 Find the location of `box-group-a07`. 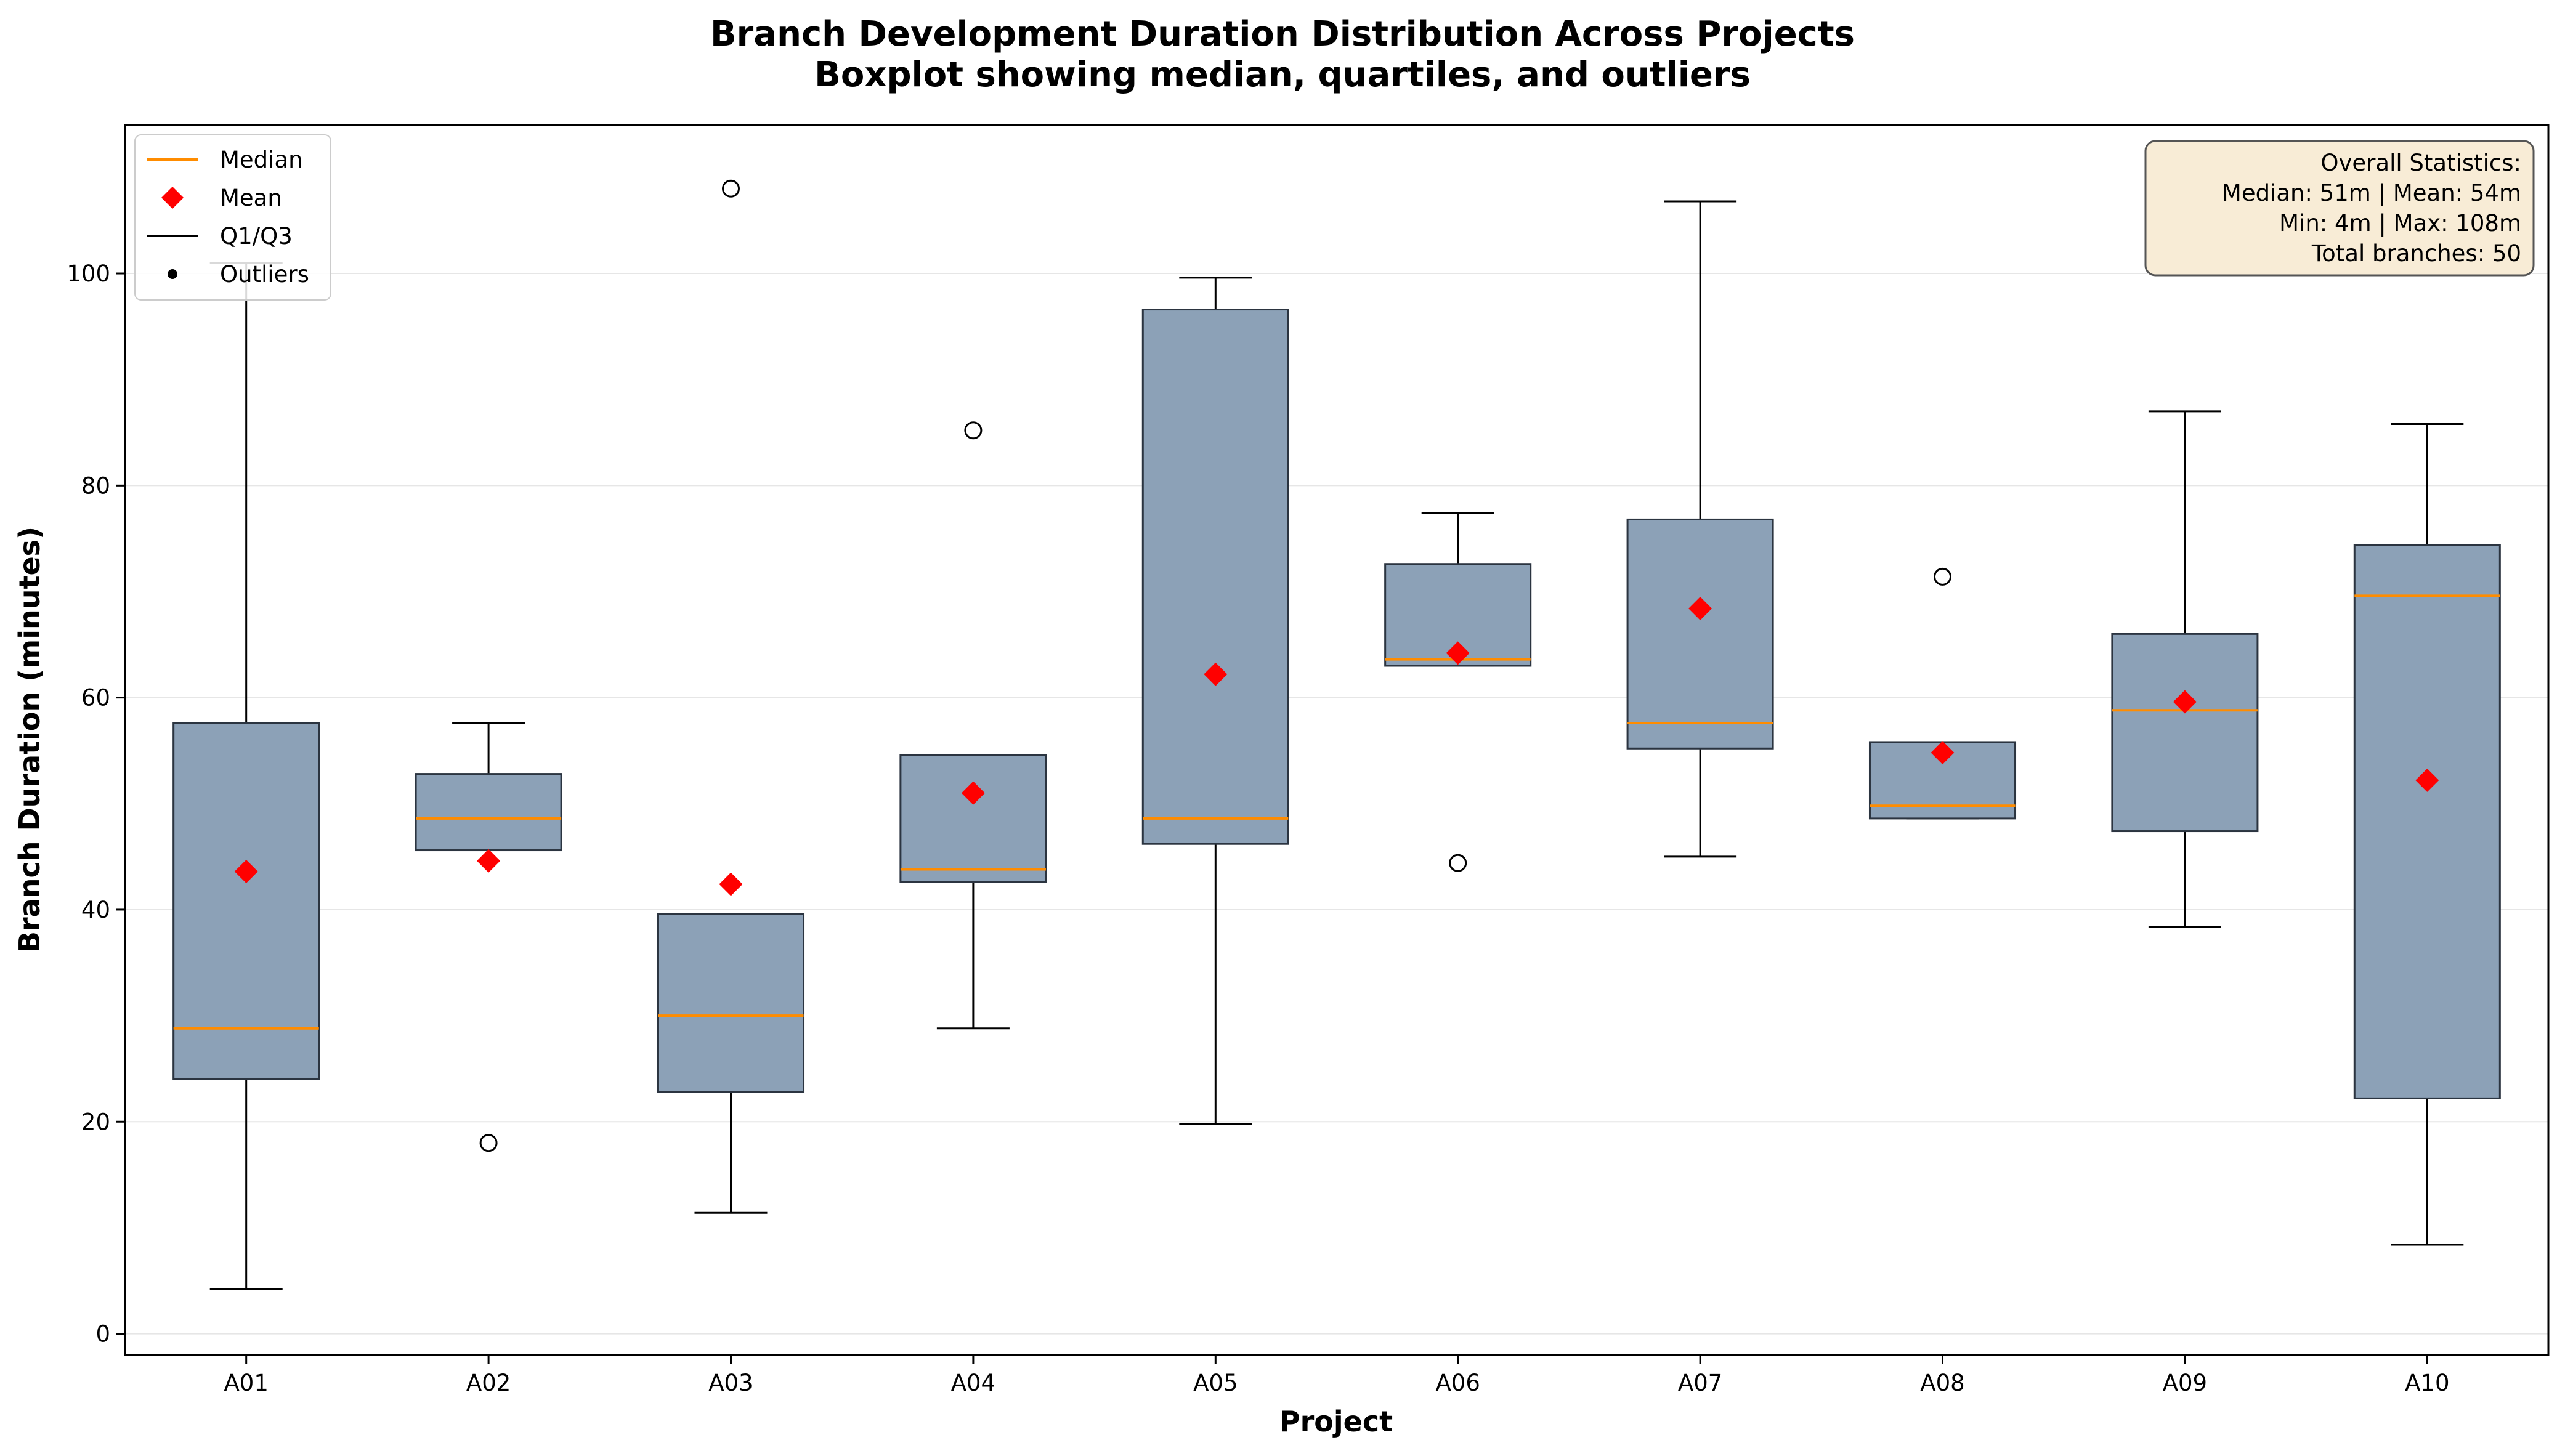

box-group-a07 is located at coordinates (1700, 529).